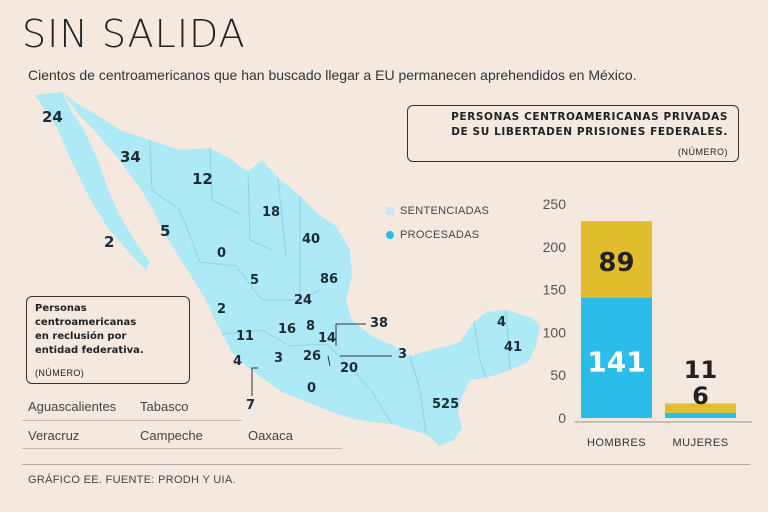 Image resolution: width=768 pixels, height=512 pixels. Describe the element at coordinates (616, 362) in the screenshot. I see `data-label: 141` at that location.